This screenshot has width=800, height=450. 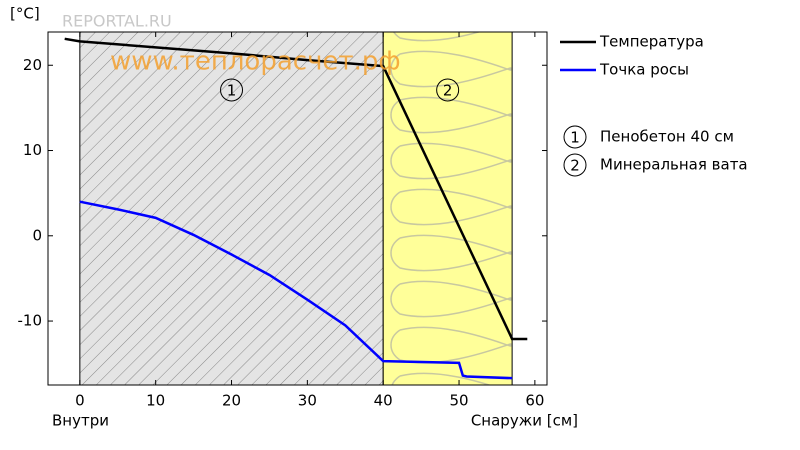 What do you see at coordinates (155, 401) in the screenshot?
I see `x-tick-label: 10` at bounding box center [155, 401].